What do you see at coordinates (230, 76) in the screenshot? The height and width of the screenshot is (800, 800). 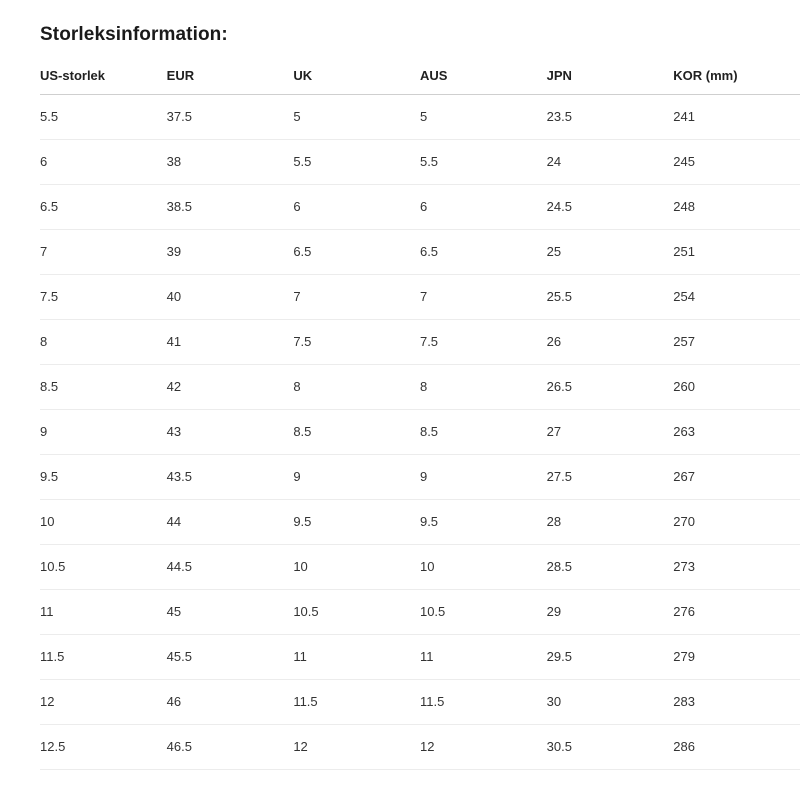 I see `column-header-eur: EUR` at bounding box center [230, 76].